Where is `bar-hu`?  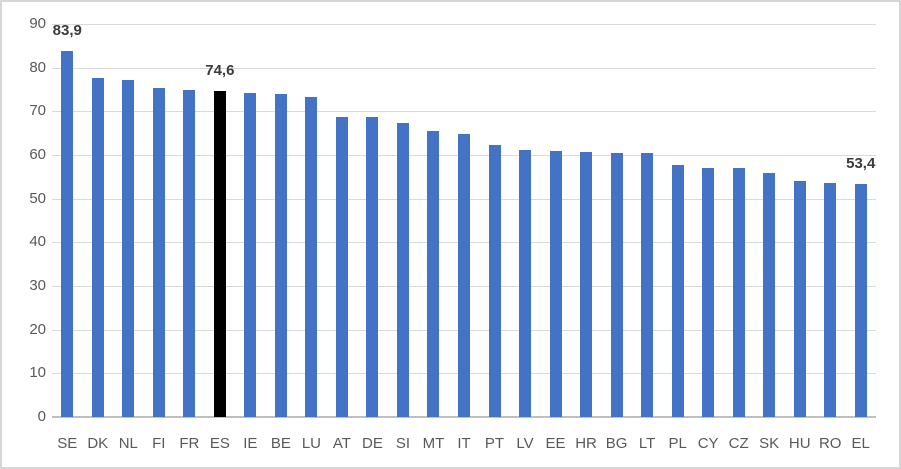
bar-hu is located at coordinates (799, 298).